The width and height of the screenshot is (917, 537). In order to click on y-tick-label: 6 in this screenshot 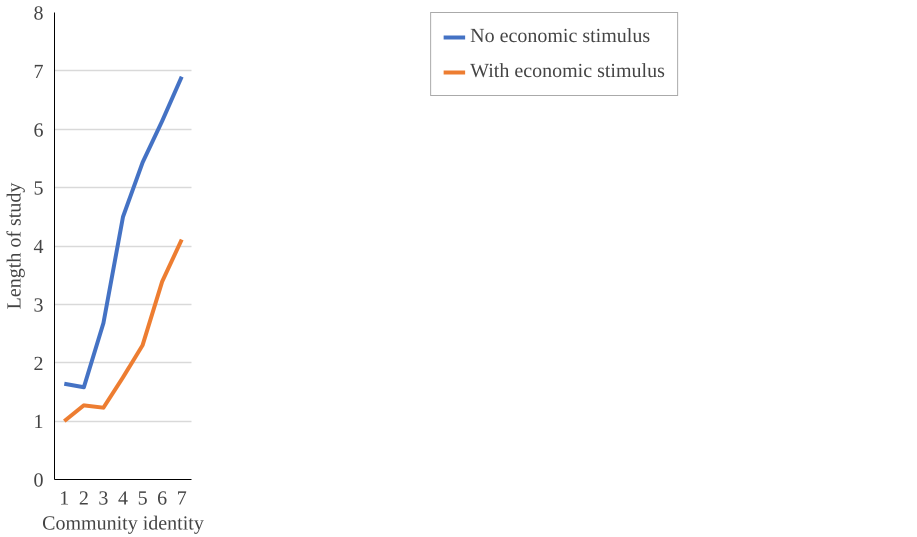, I will do `click(39, 130)`.